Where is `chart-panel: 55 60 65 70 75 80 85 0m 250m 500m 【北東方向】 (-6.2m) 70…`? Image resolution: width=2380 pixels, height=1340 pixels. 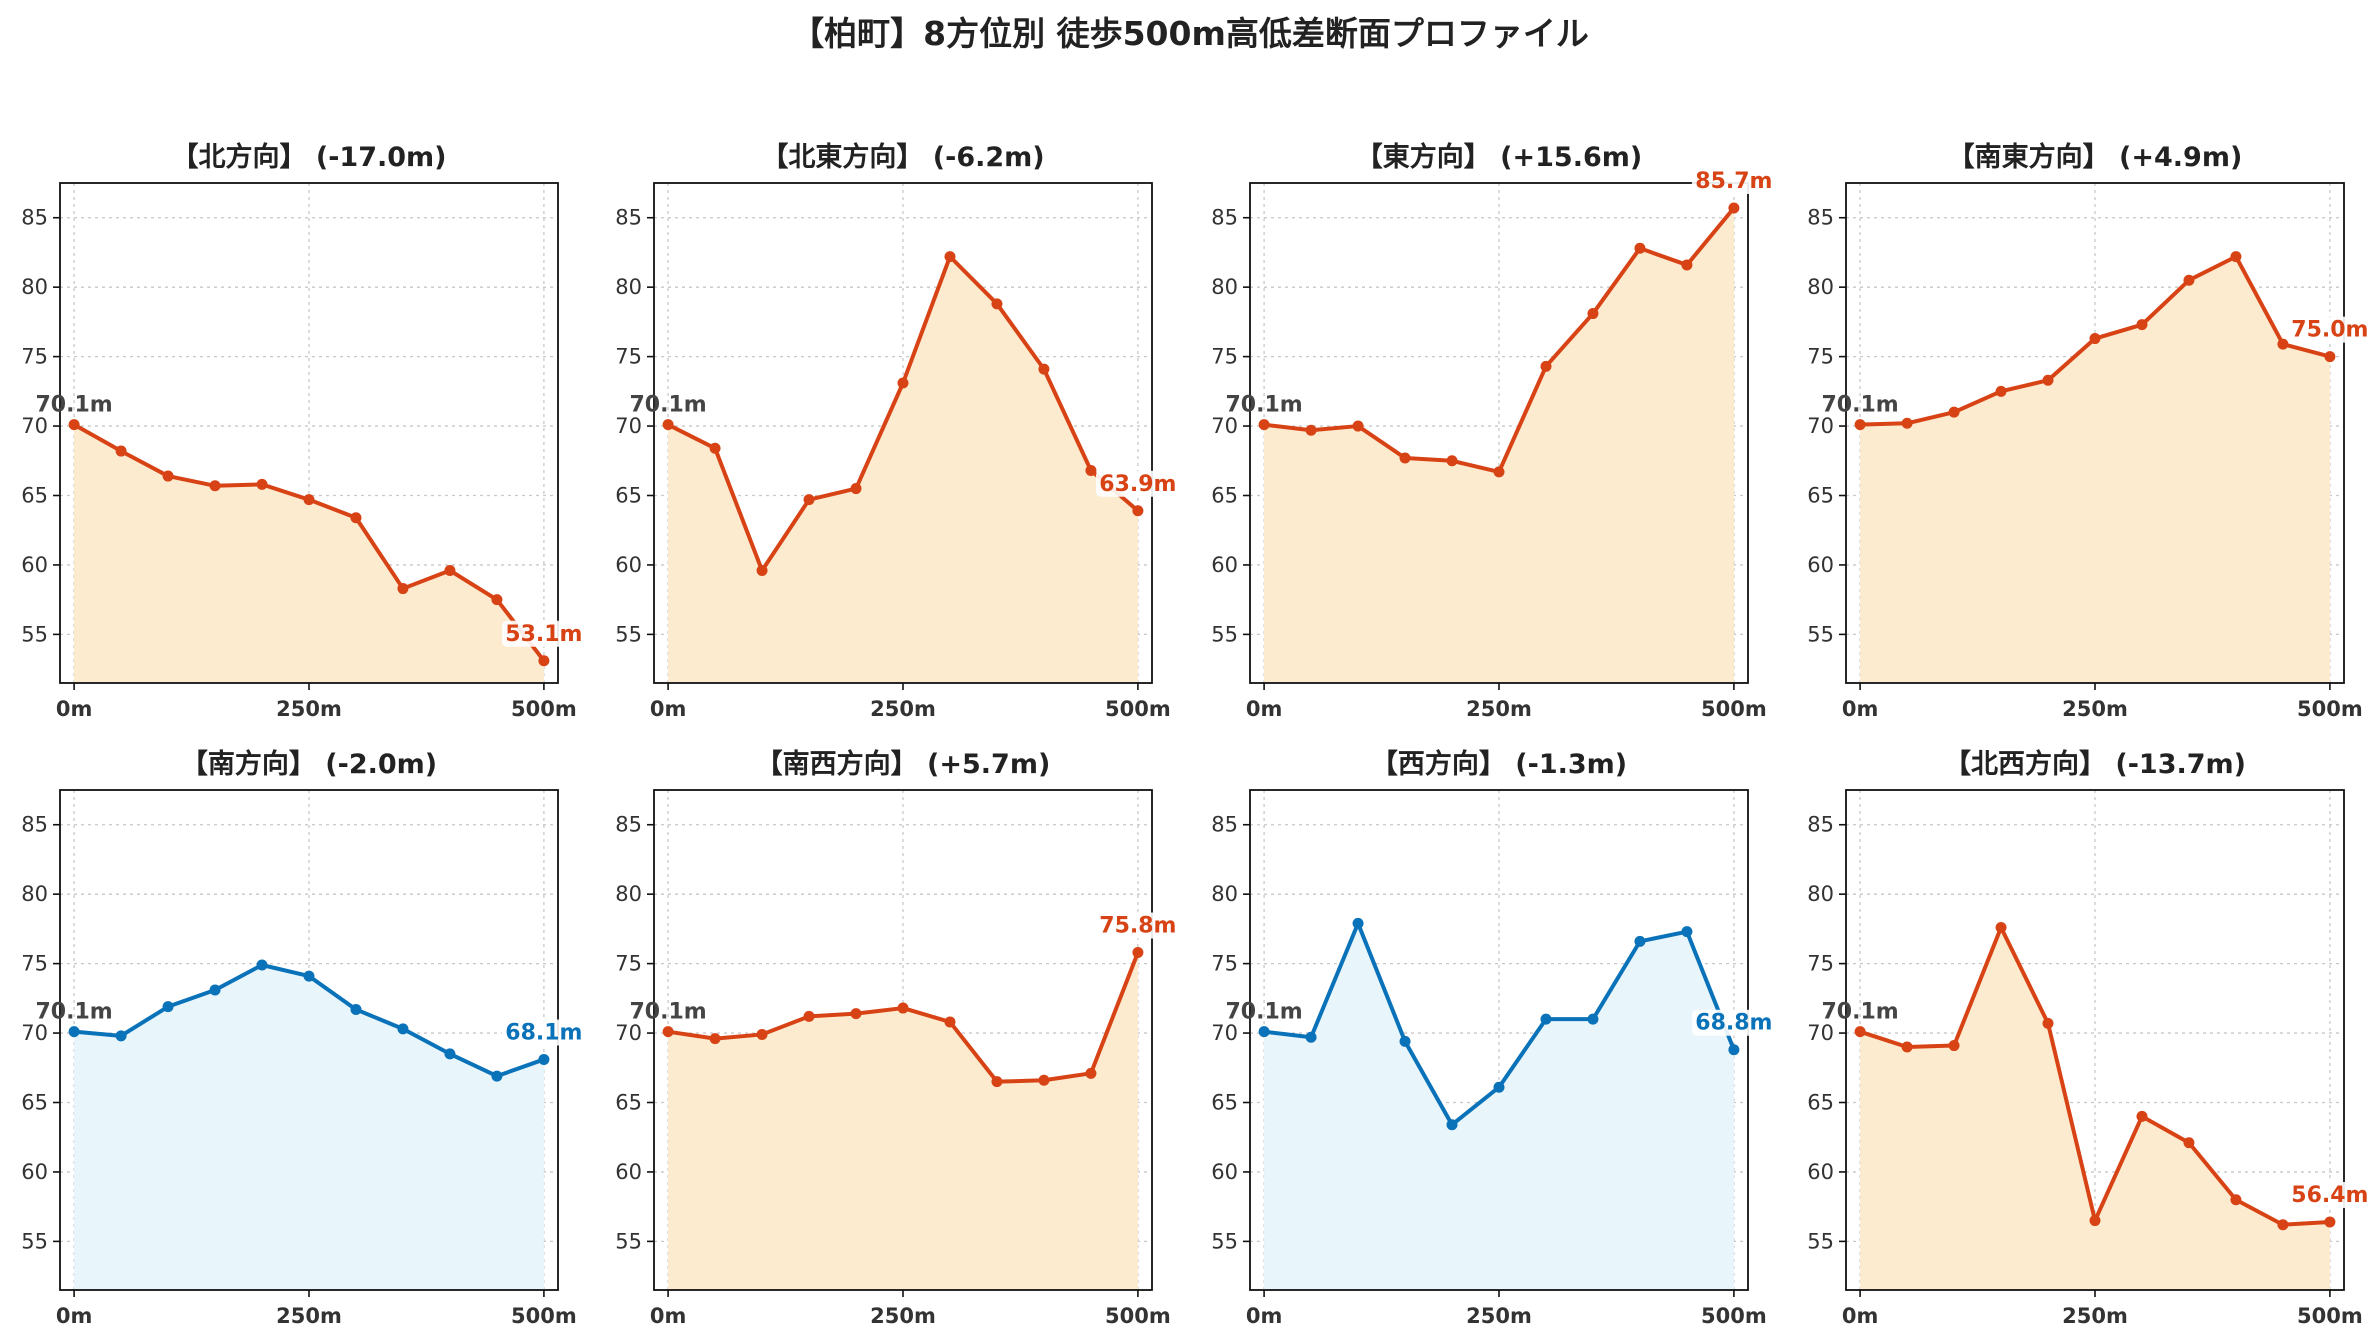
chart-panel: 55 60 65 70 75 80 85 0m 250m 500m 【北東方向】 (-6.2m) 70… is located at coordinates (897, 431).